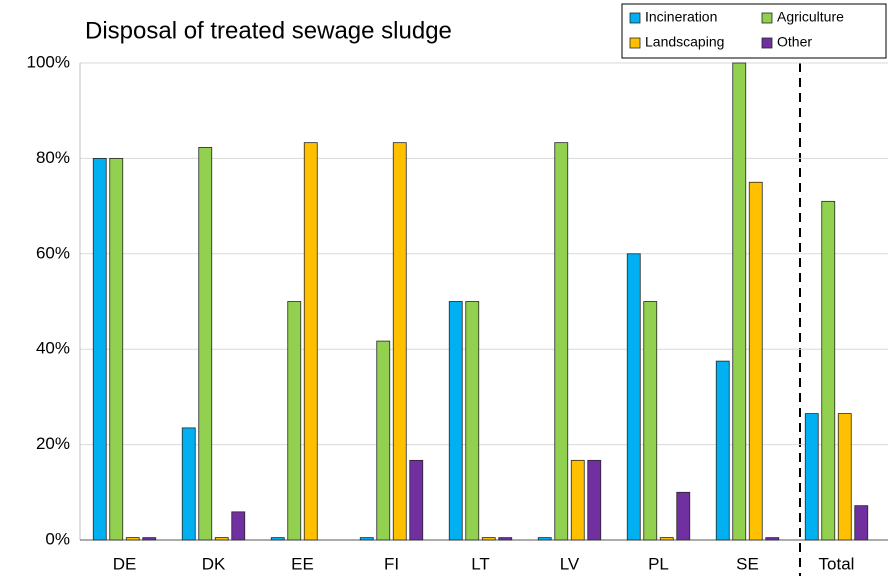  Describe the element at coordinates (53, 252) in the screenshot. I see `y-tick-label: 60%` at that location.